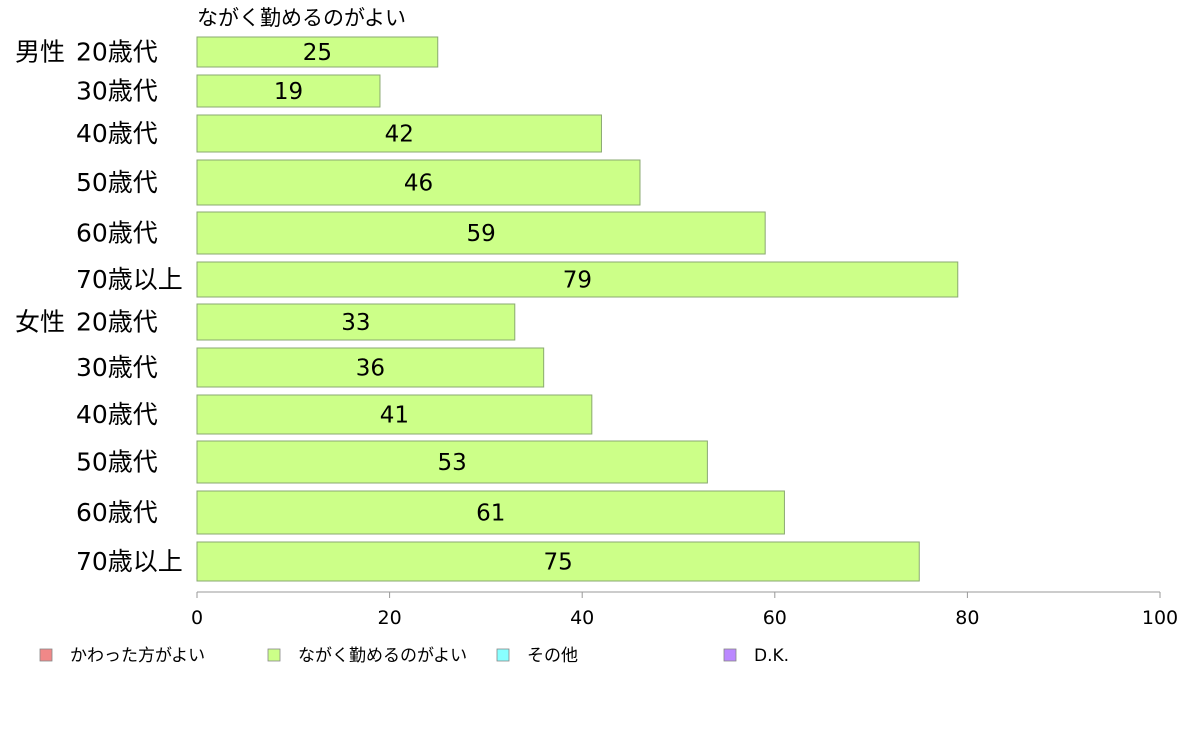  I want to click on bar-value-label: 42, so click(399, 135).